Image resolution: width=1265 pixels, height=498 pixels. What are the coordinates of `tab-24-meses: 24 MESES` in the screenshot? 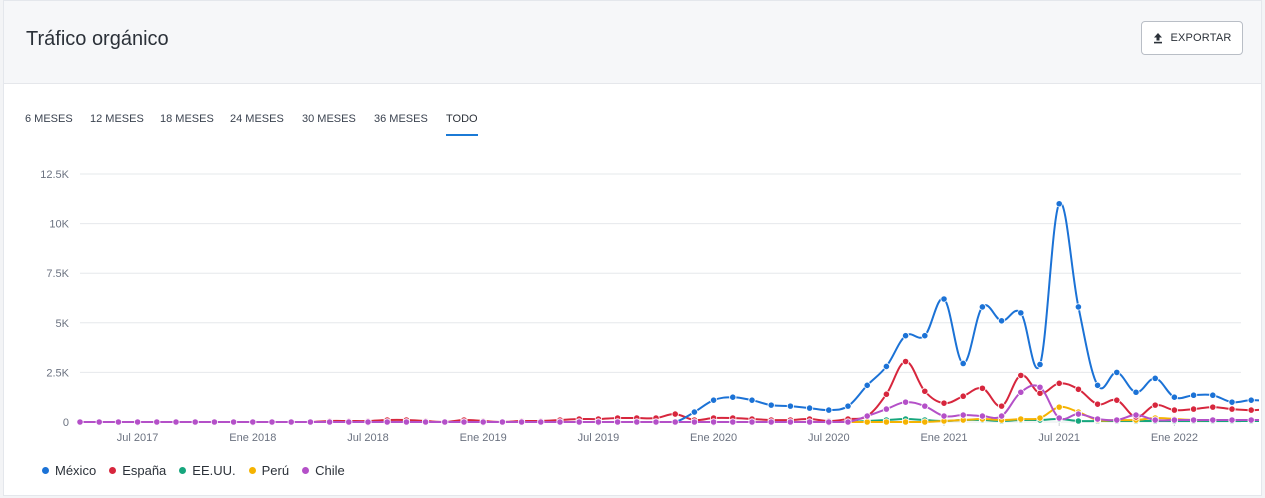 It's located at (257, 119).